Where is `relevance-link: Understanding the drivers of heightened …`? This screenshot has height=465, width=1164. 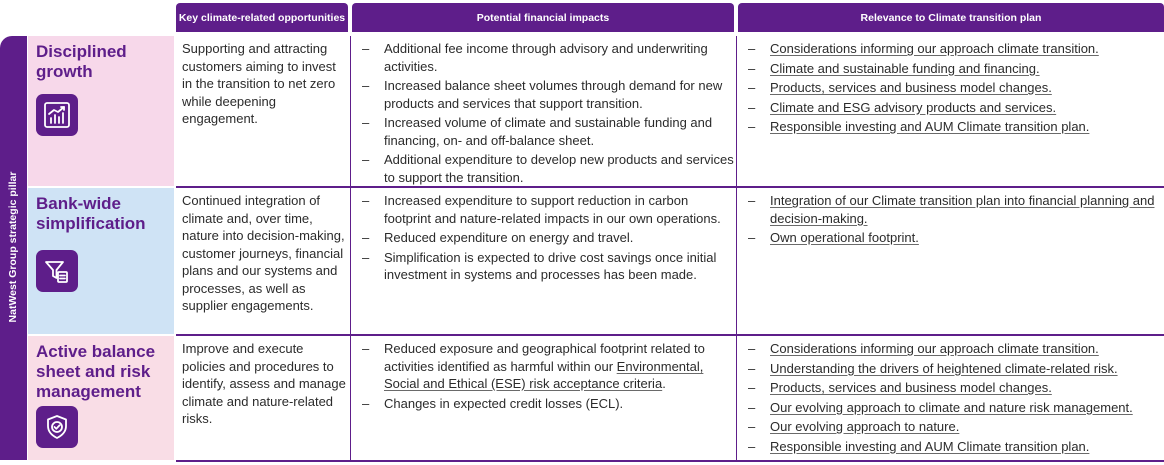
relevance-link: Understanding the drivers of heightened … is located at coordinates (944, 368).